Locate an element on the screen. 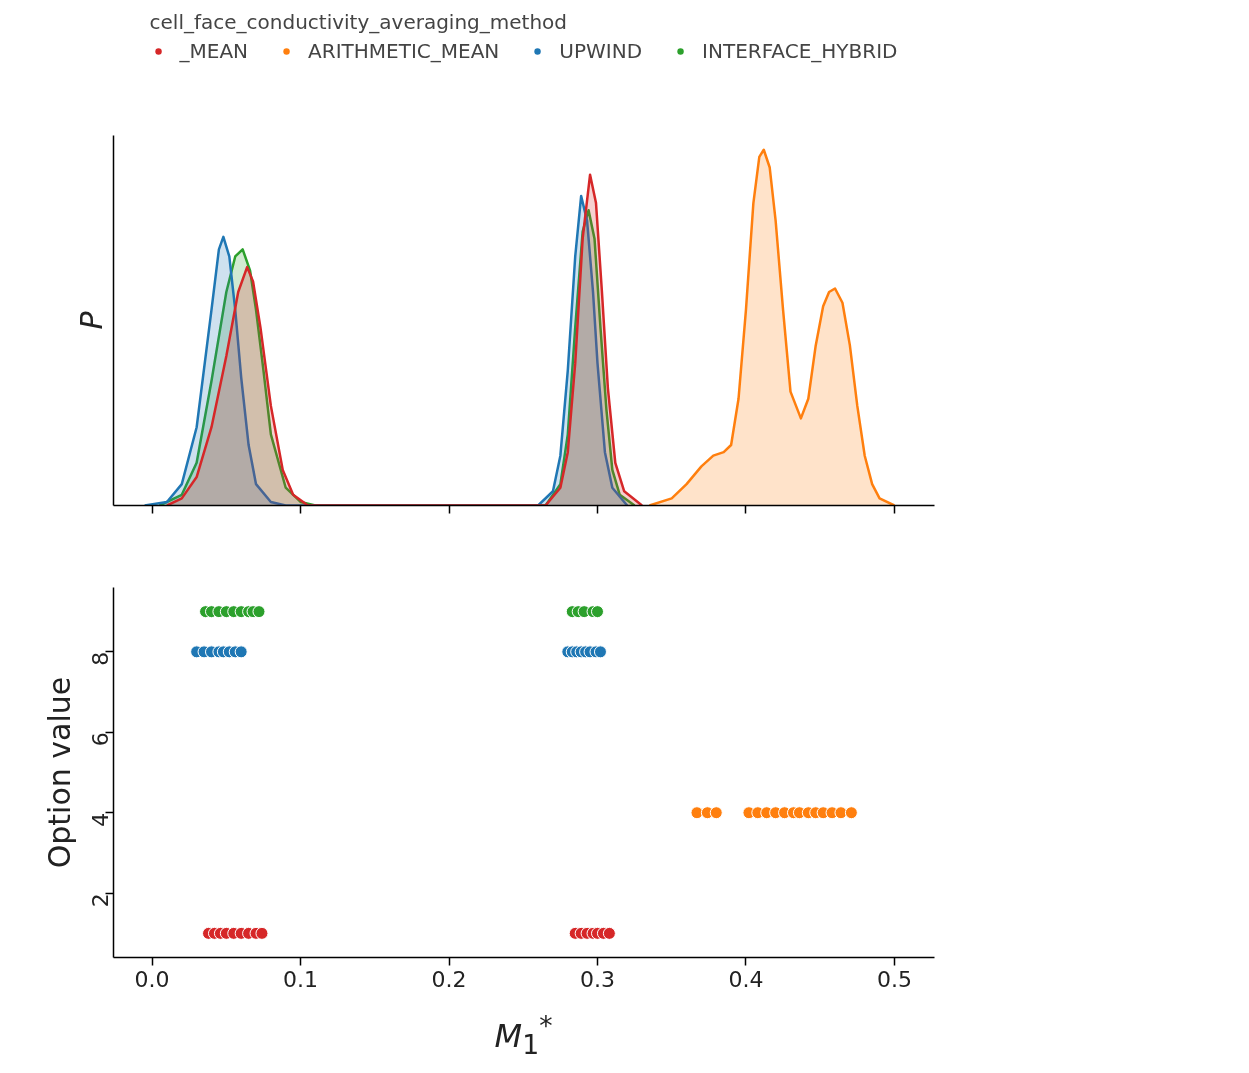  y-axis-title: P is located at coordinates (91, 320).